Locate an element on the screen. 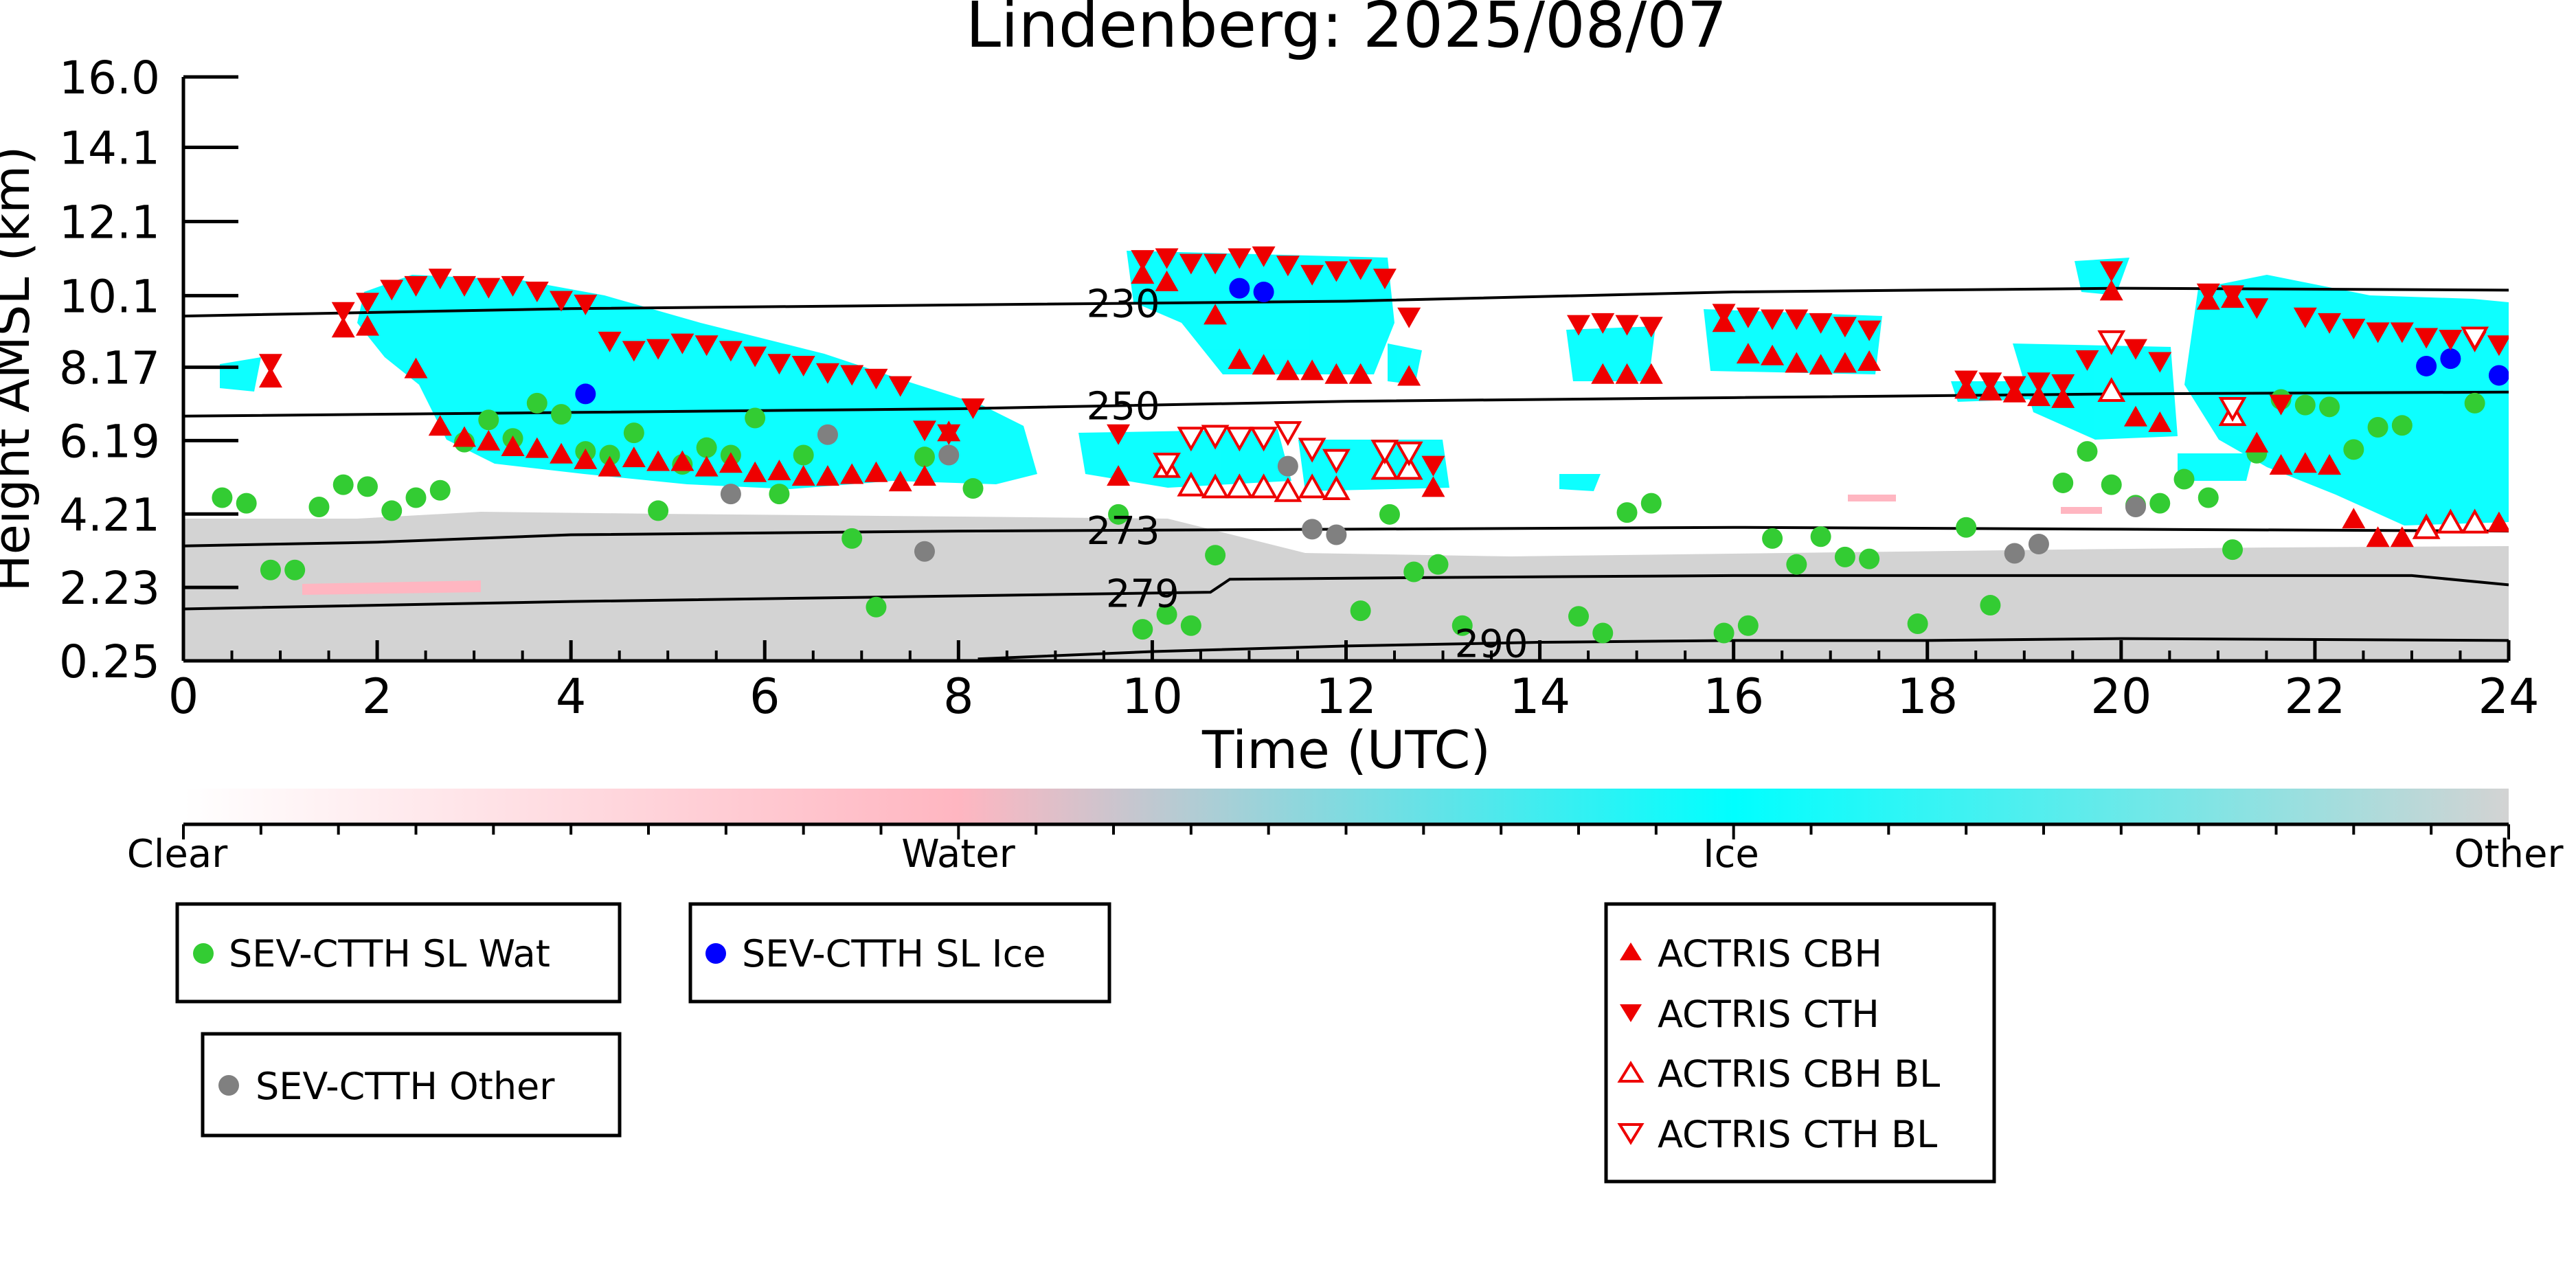 Image resolution: width=2576 pixels, height=1288 pixels. legend-marker-sev-wat is located at coordinates (203, 953).